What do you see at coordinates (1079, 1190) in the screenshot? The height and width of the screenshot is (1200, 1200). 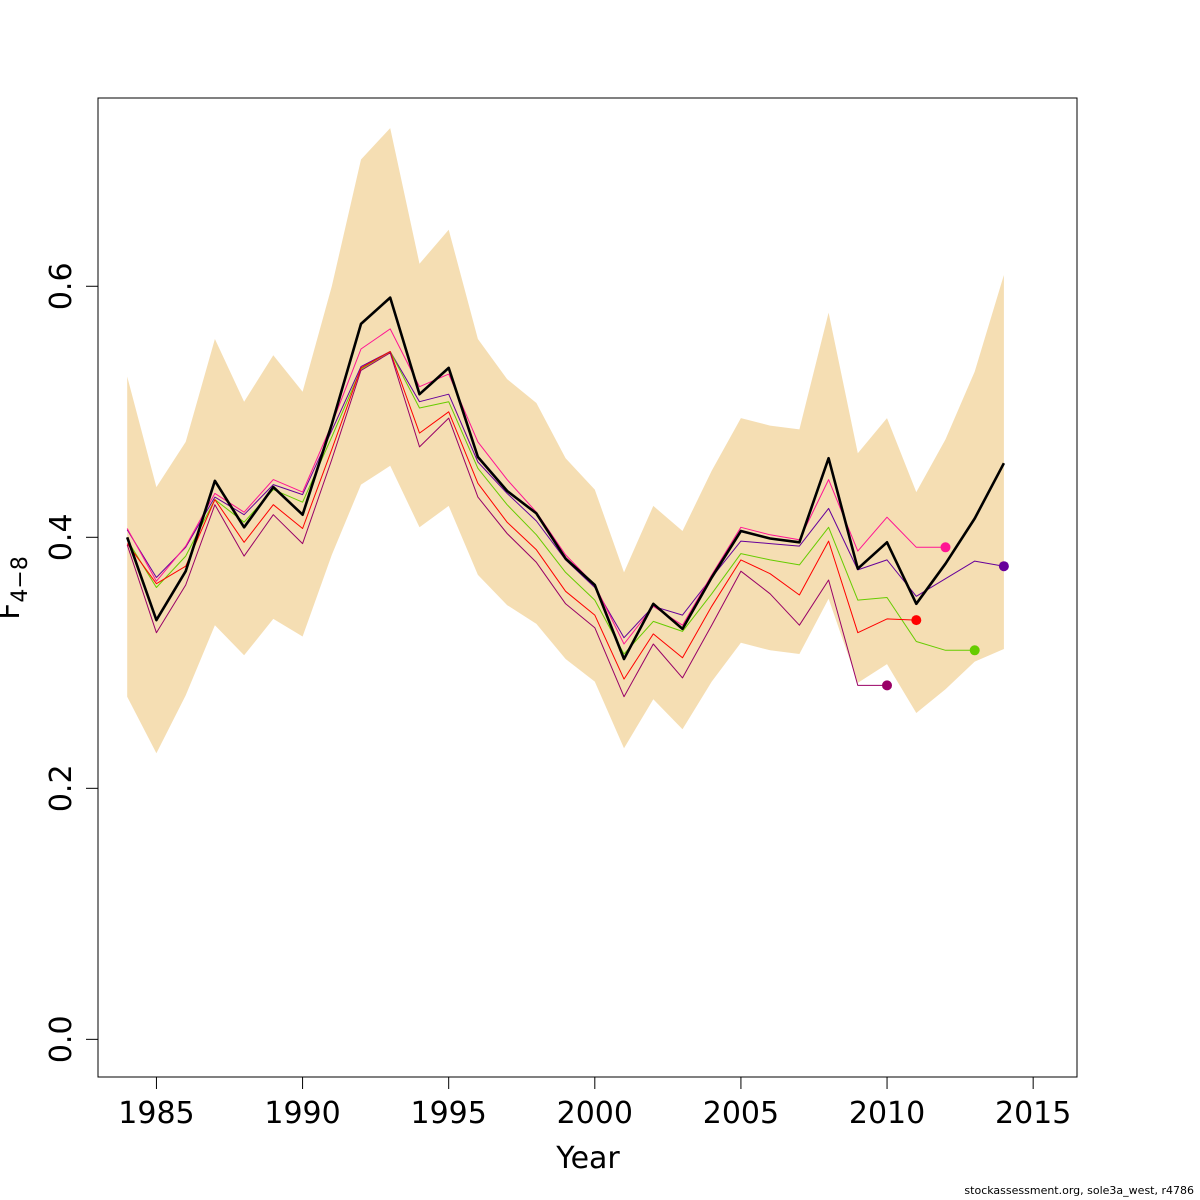 I see `footer-credit: stockassessment.org, sole3a_west, r4786` at bounding box center [1079, 1190].